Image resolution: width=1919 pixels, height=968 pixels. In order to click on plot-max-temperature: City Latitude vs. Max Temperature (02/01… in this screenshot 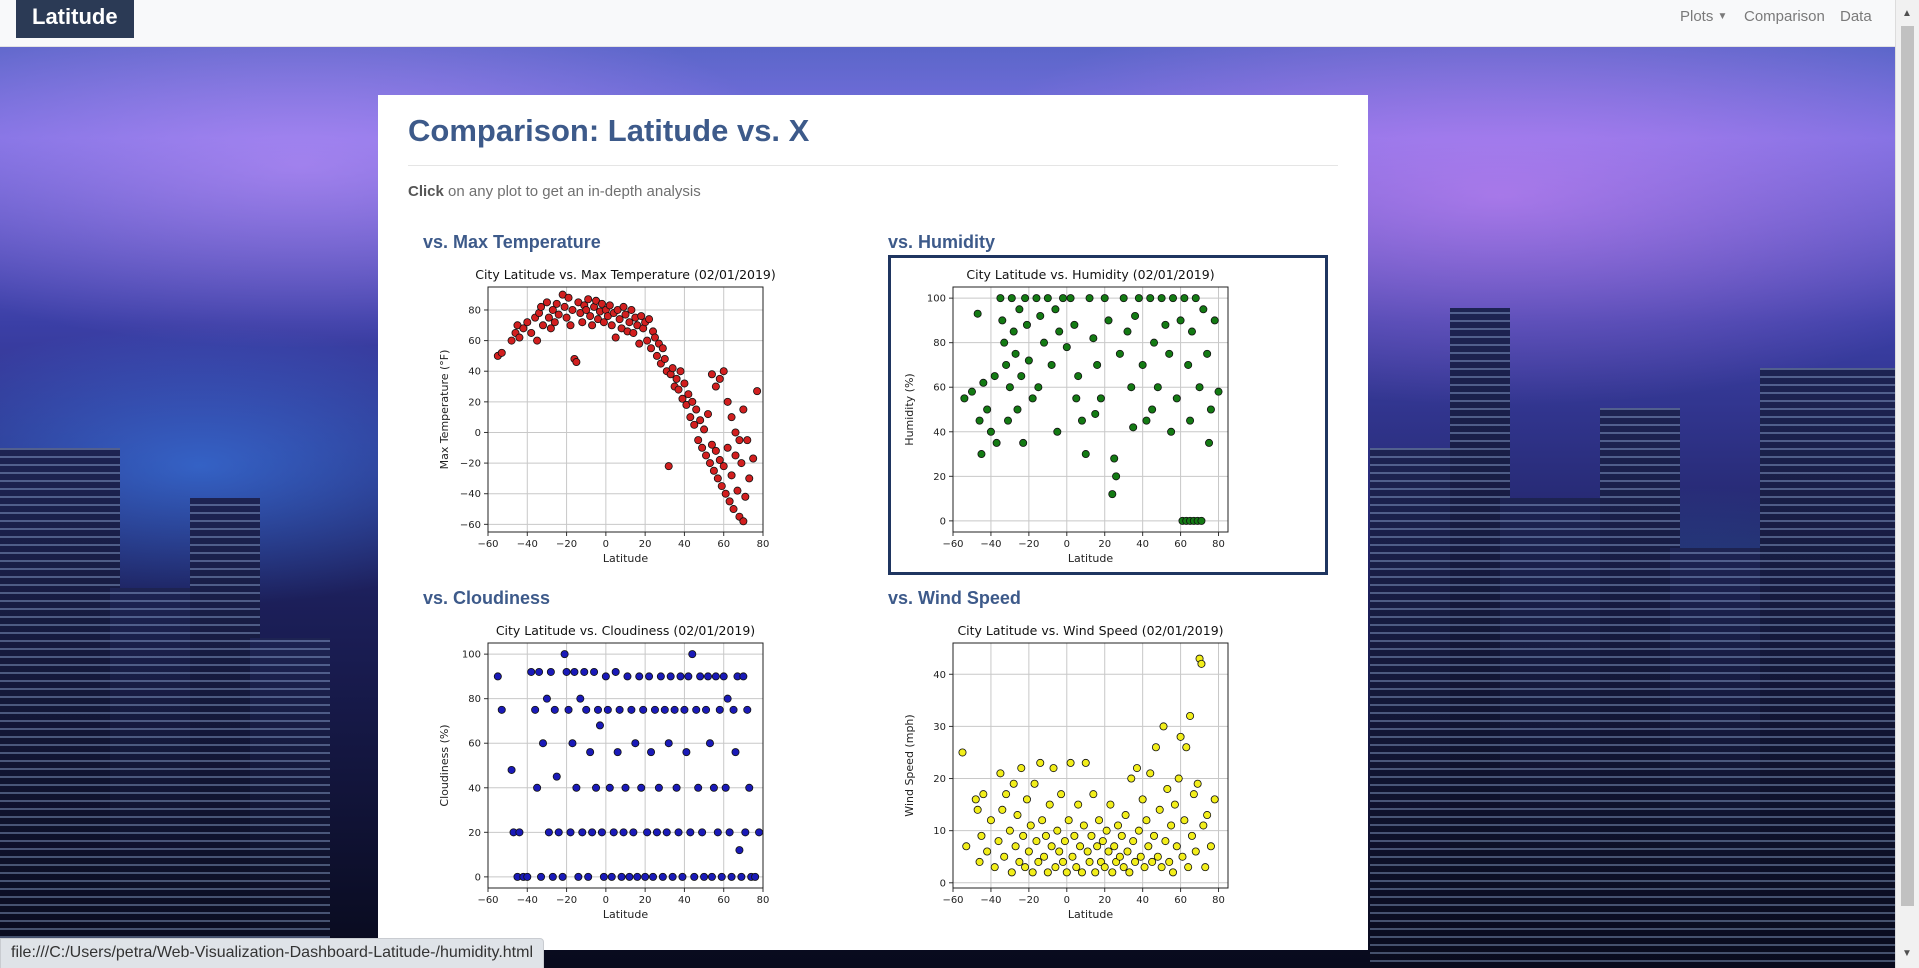, I will do `click(643, 415)`.